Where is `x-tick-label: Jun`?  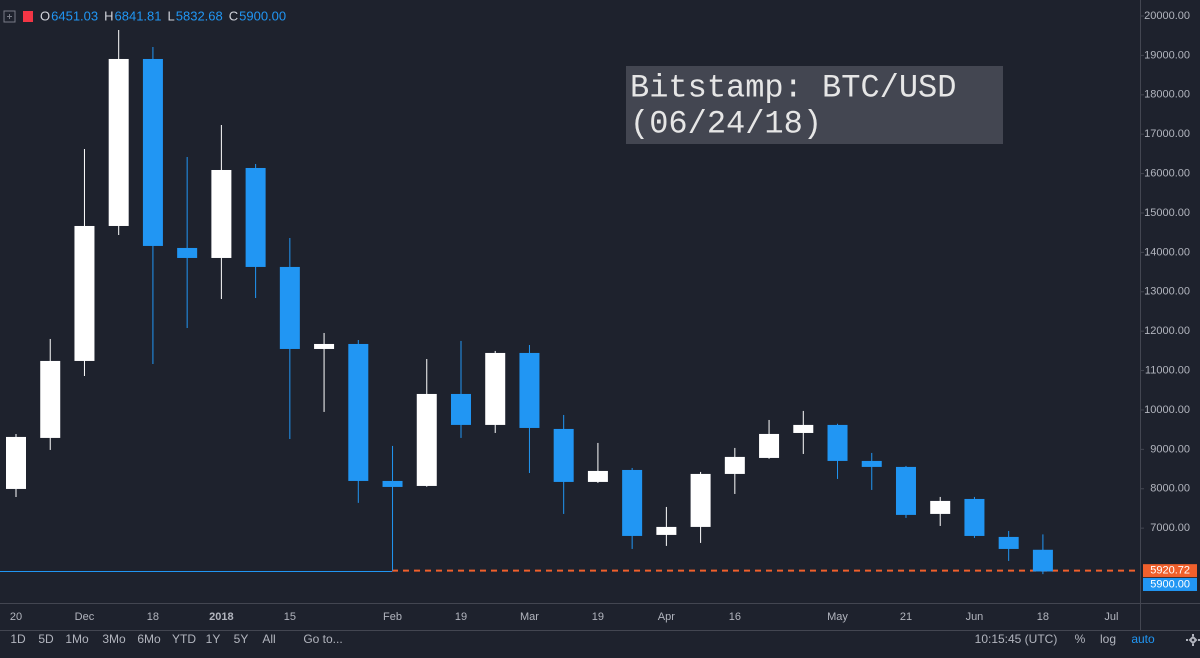
x-tick-label: Jun is located at coordinates (975, 617).